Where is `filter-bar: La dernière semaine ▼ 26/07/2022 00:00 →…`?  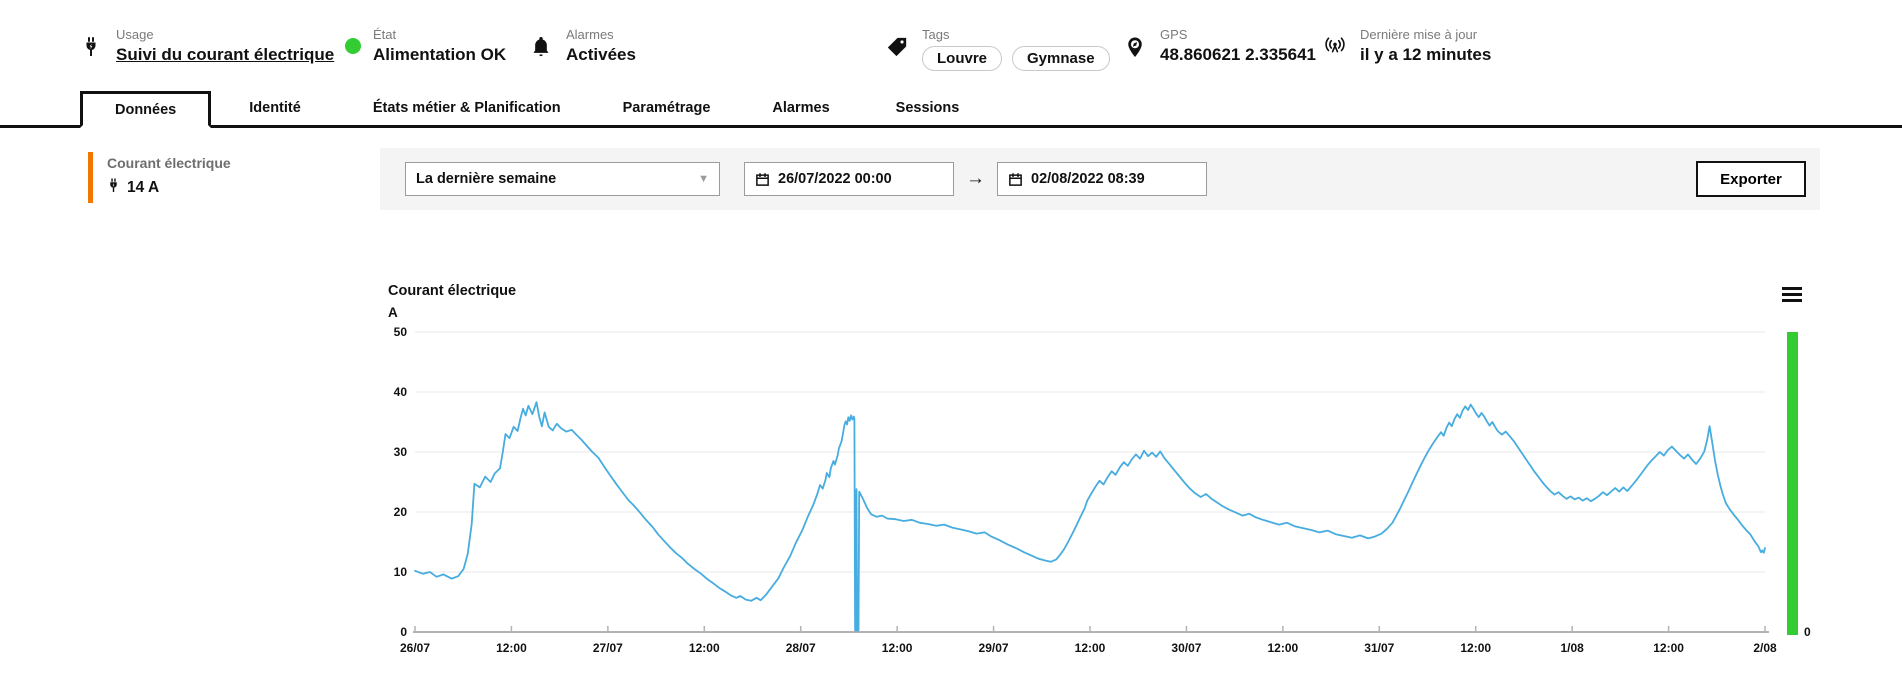 filter-bar: La dernière semaine ▼ 26/07/2022 00:00 →… is located at coordinates (1100, 179).